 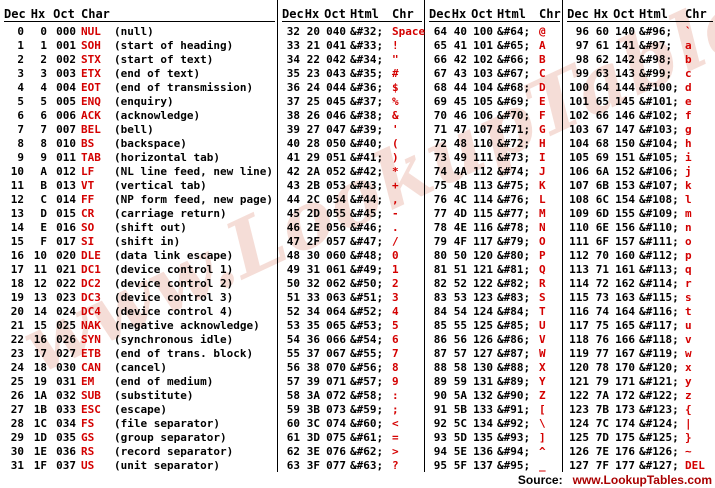 I want to click on oct-cell: 165, so click(x=625, y=325).